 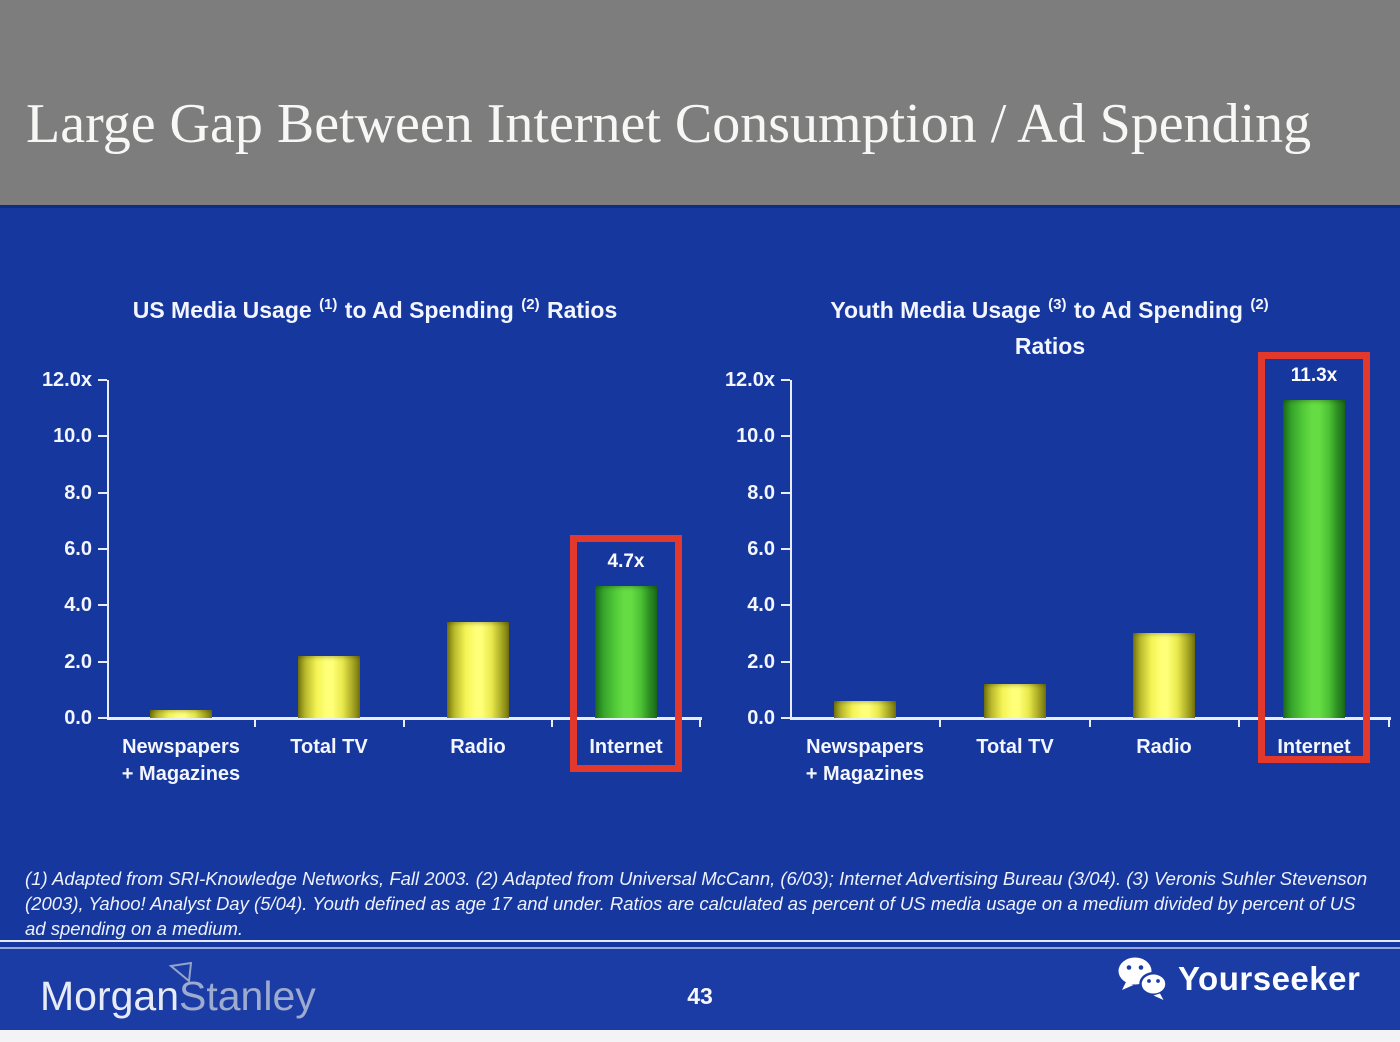 I want to click on bottom-strip, so click(x=700, y=1036).